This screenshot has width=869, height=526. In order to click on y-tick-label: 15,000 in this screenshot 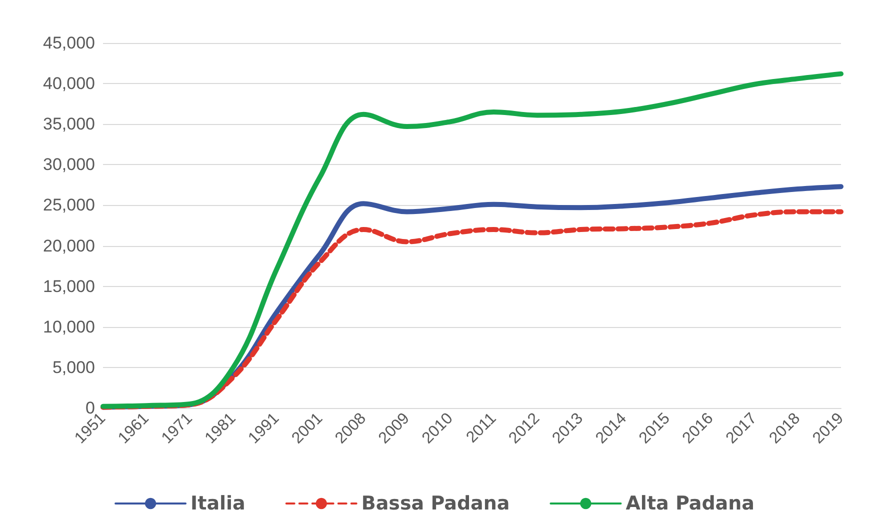, I will do `click(69, 286)`.